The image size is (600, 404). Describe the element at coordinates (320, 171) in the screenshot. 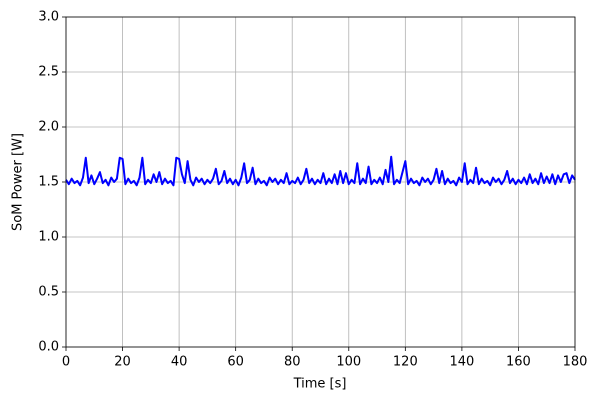

I see `data-line` at that location.